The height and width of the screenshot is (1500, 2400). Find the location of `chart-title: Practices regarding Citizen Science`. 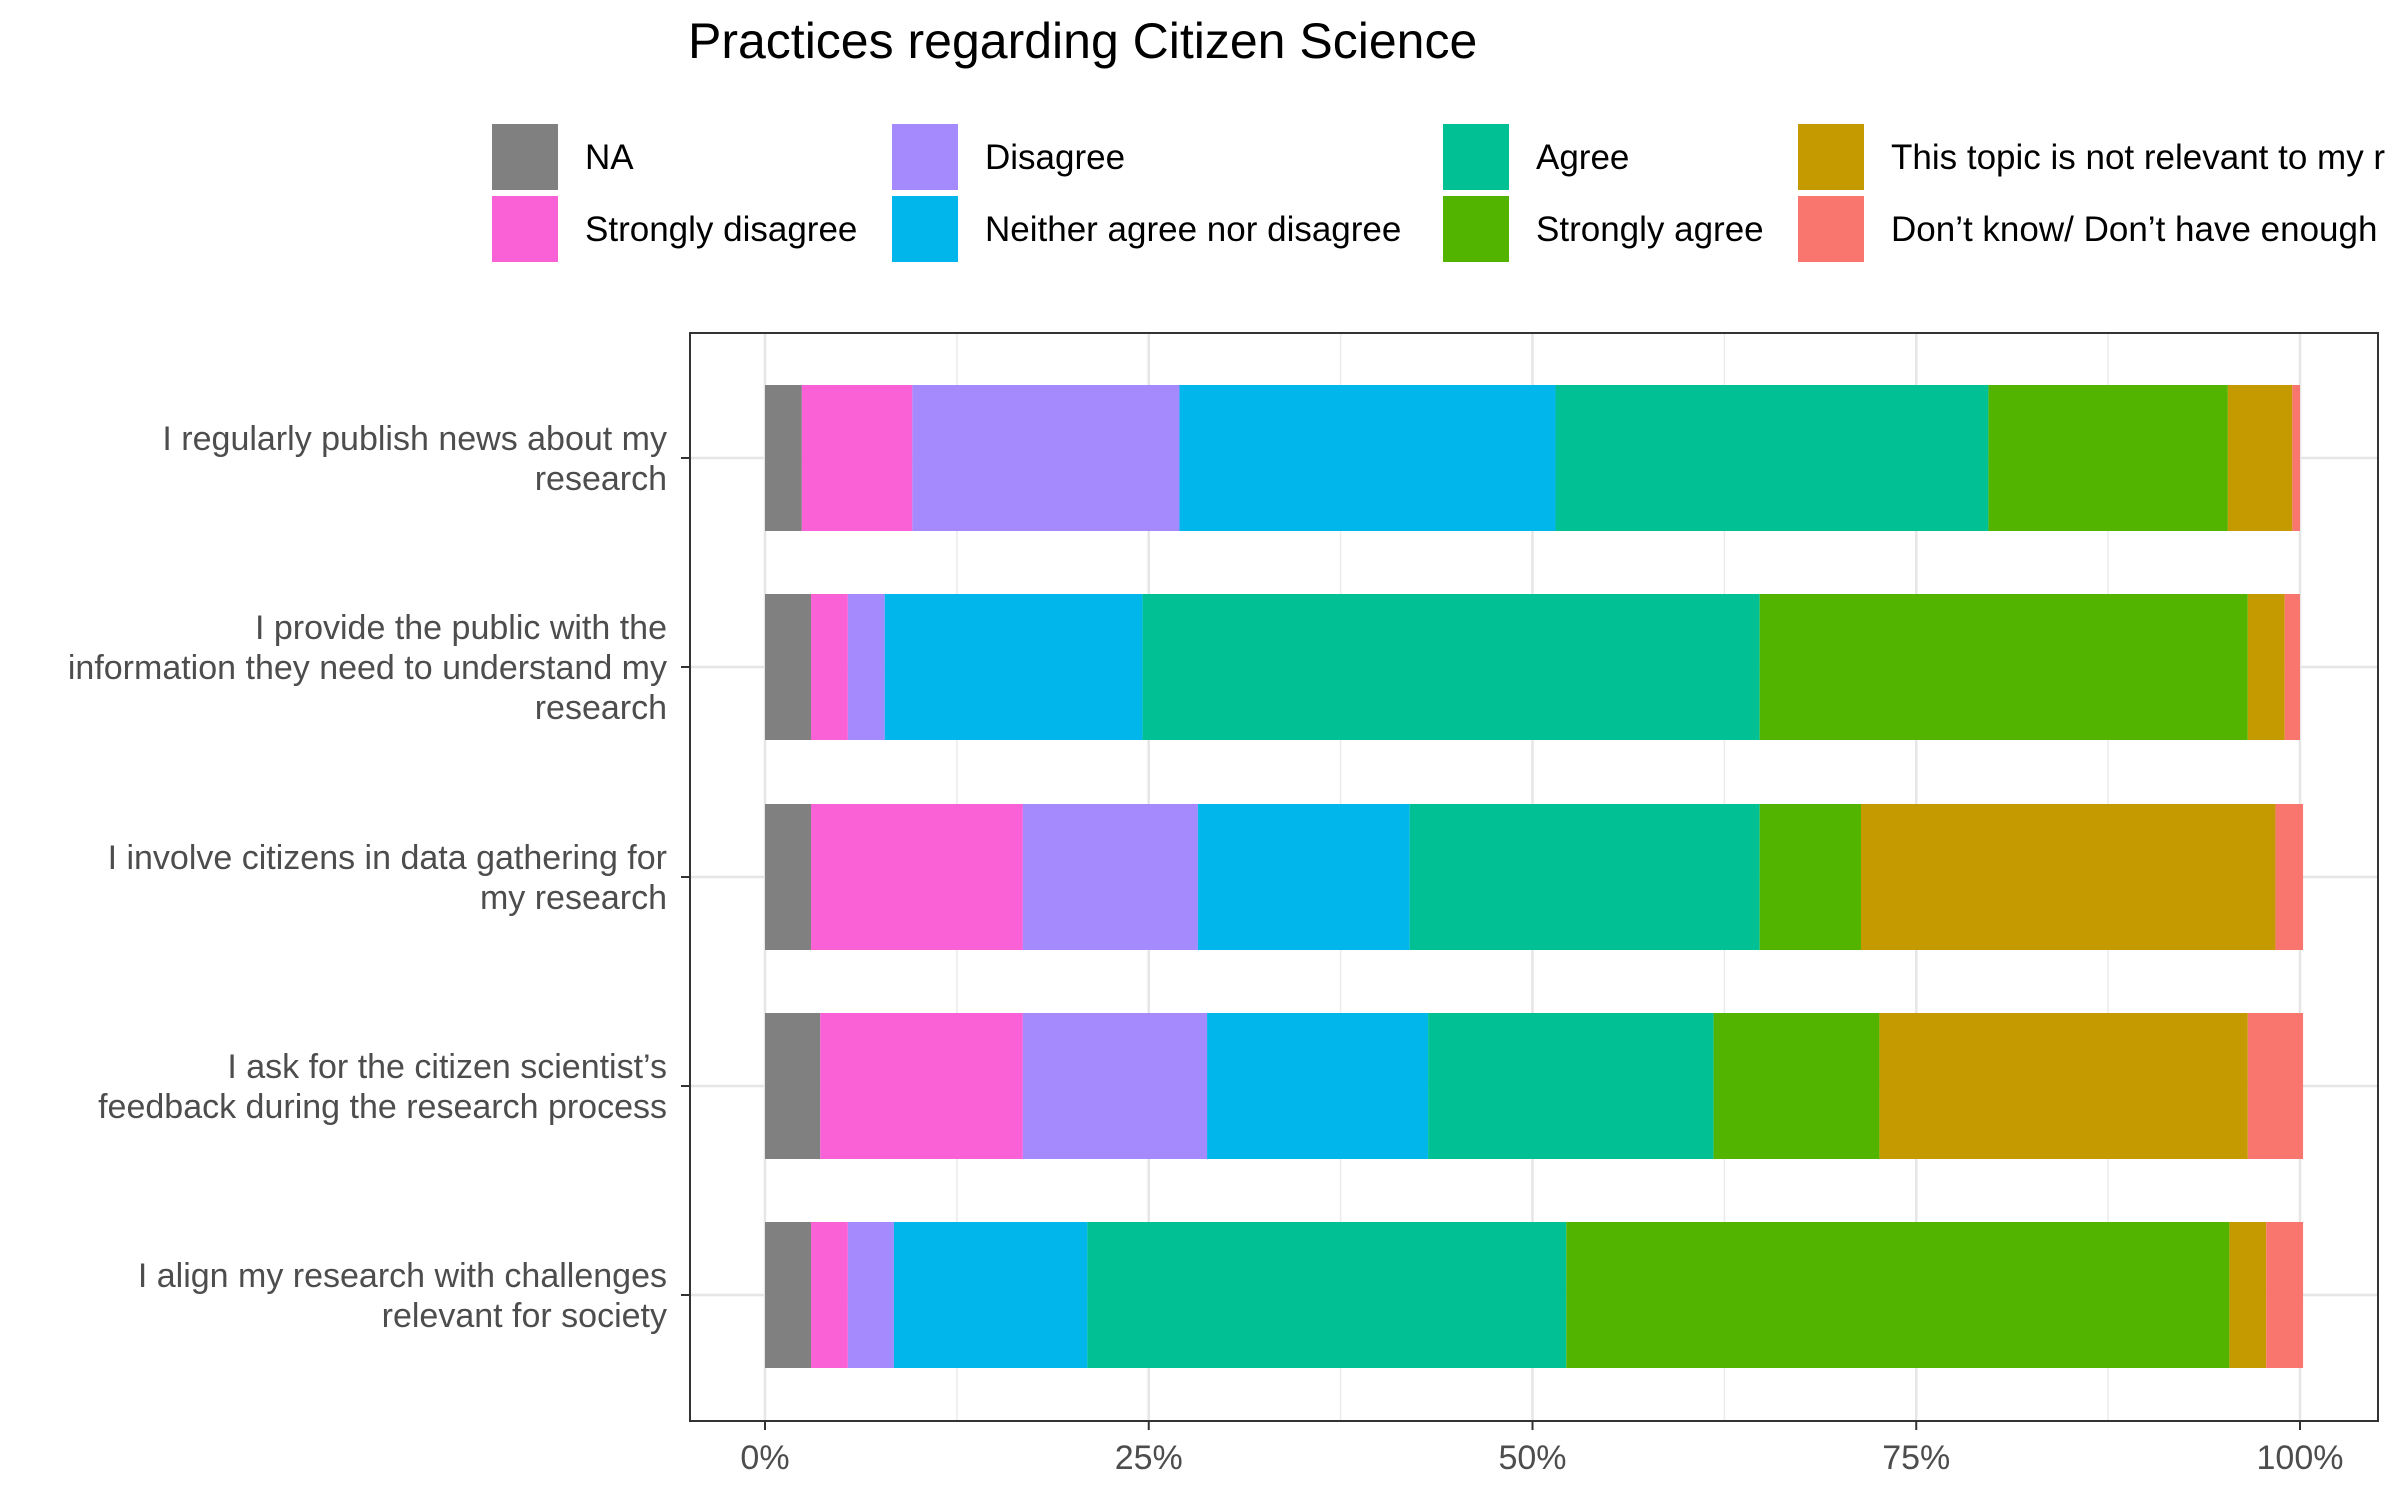

chart-title: Practices regarding Citizen Science is located at coordinates (1082, 41).